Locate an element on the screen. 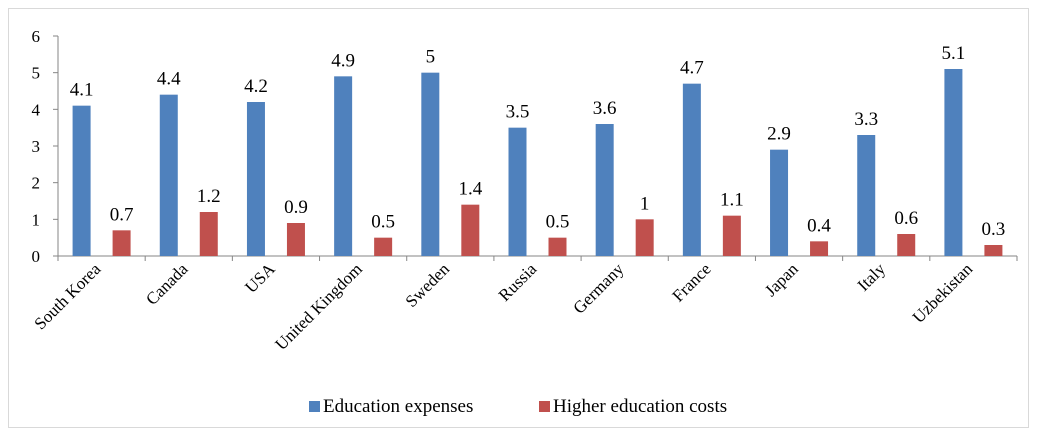 This screenshot has height=436, width=1037. data-label: 1 is located at coordinates (645, 203).